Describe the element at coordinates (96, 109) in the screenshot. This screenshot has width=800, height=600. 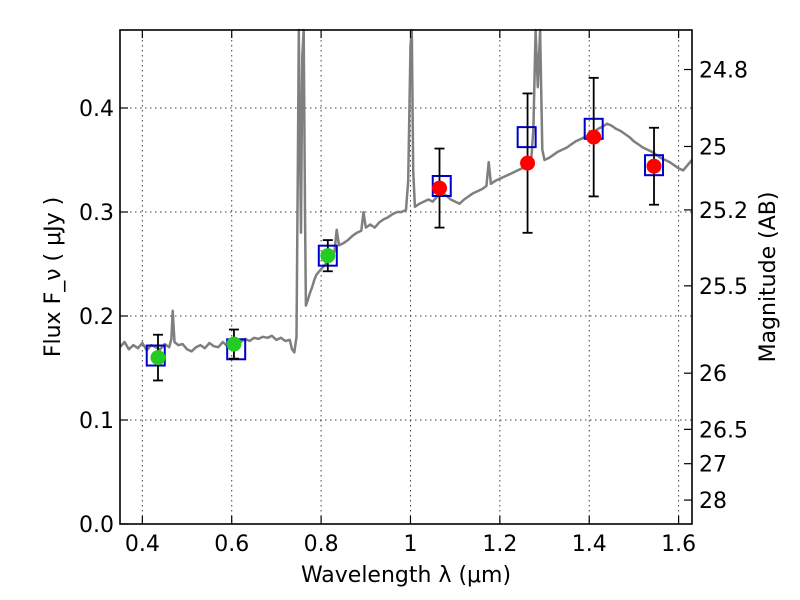
I see `y-tick-label: 0.4` at that location.